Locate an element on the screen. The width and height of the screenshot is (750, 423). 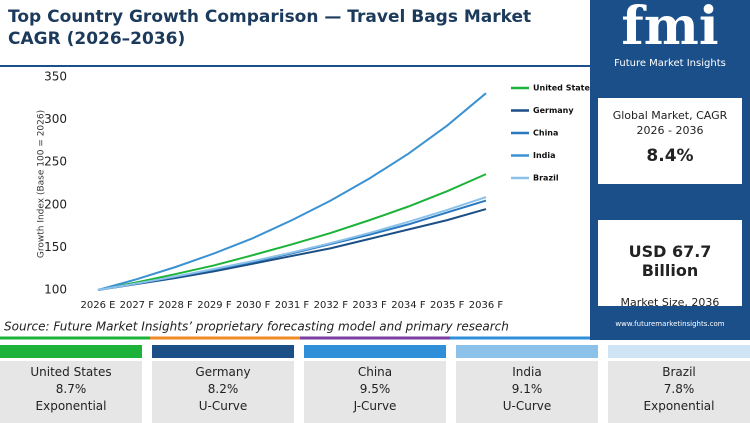
y-tick-label: 250 is located at coordinates (55, 162).